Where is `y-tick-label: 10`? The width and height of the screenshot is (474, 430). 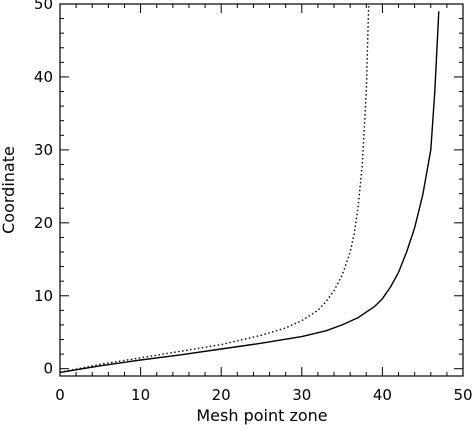 y-tick-label: 10 is located at coordinates (43, 296).